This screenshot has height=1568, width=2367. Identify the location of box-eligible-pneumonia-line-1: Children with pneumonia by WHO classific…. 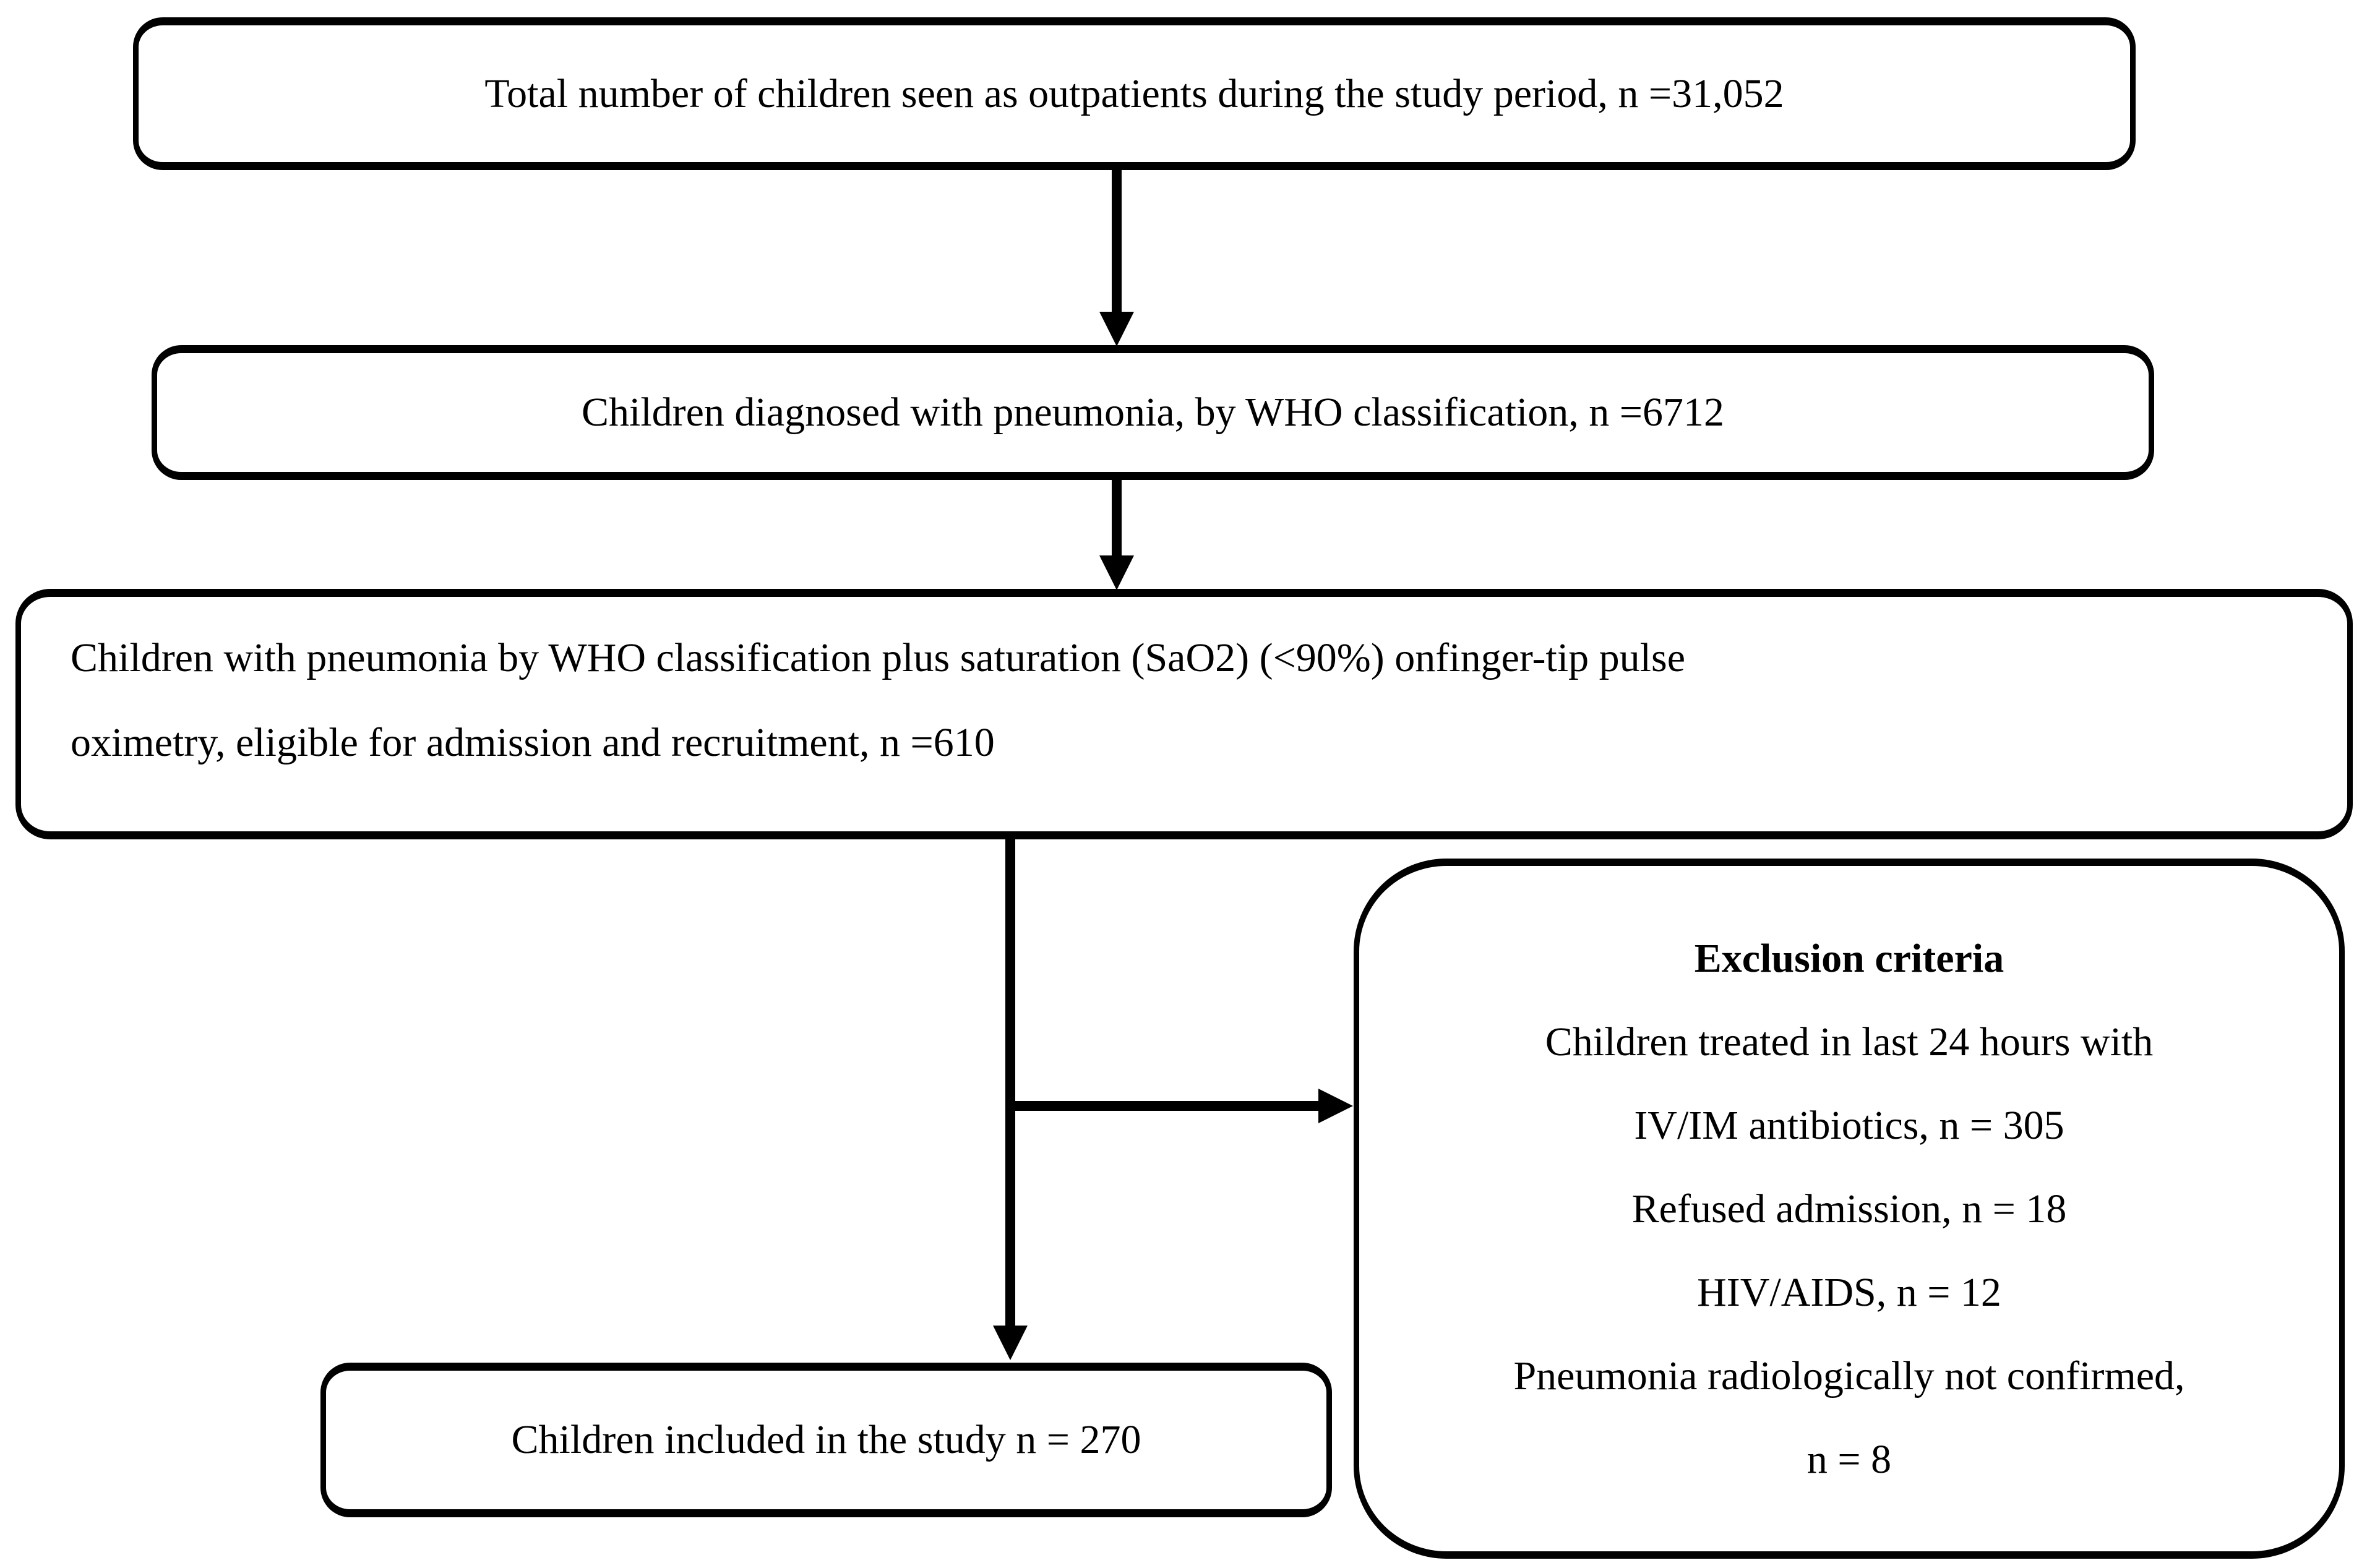
(878, 658).